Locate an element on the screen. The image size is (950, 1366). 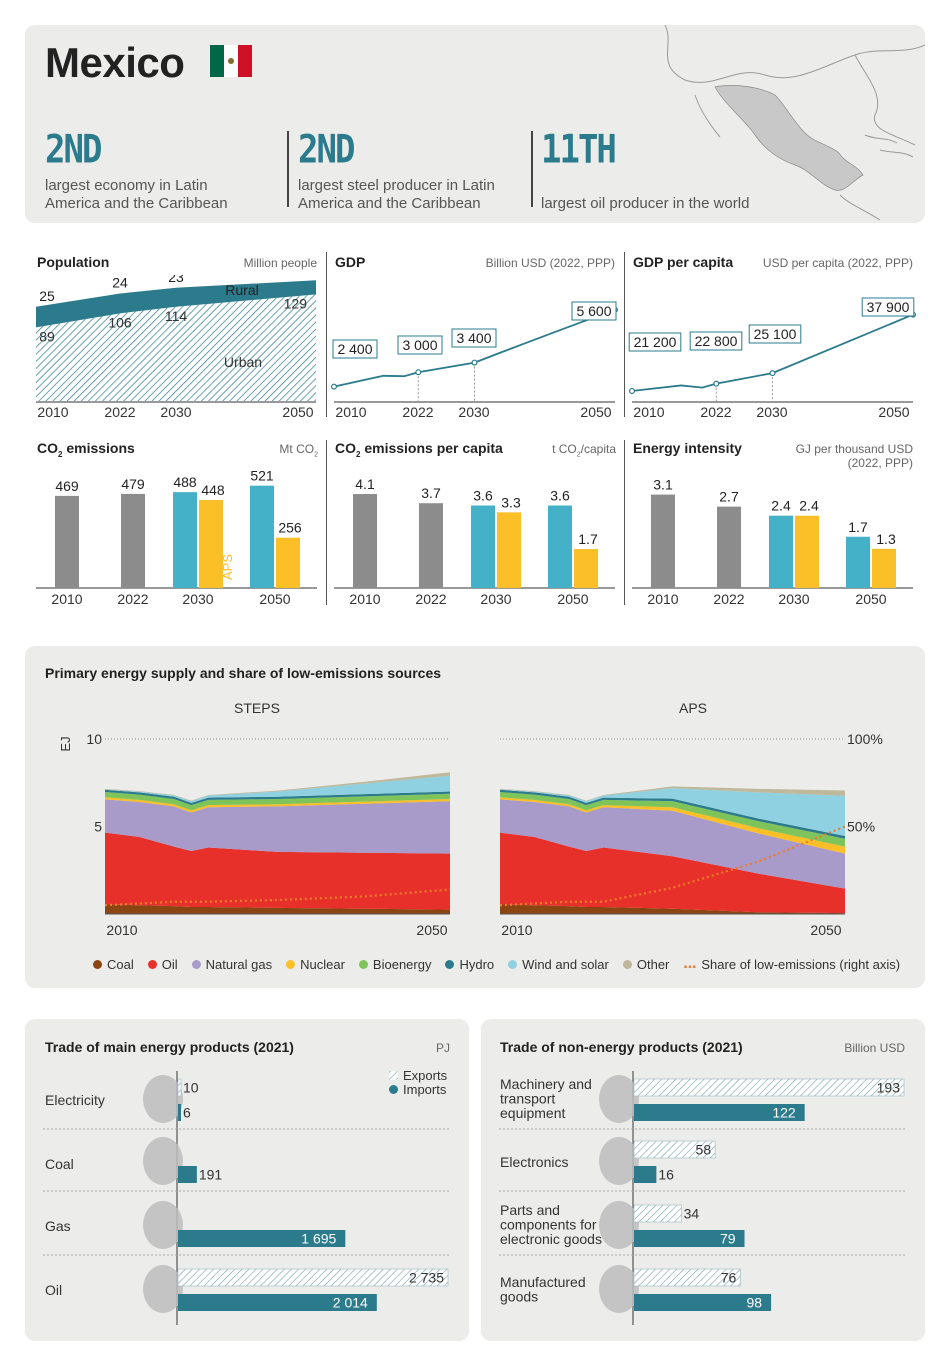
row-label: Gas is located at coordinates (58, 1226).